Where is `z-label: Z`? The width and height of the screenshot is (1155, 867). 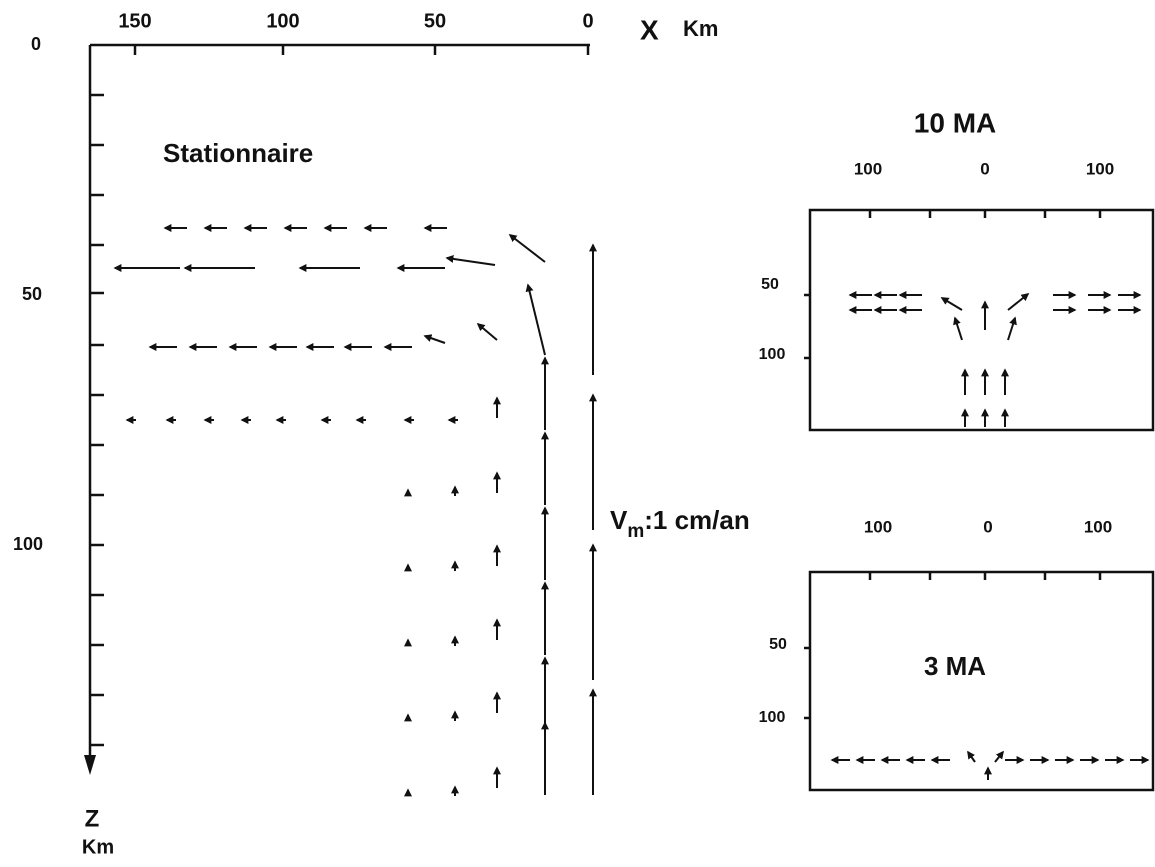
z-label: Z is located at coordinates (92, 818).